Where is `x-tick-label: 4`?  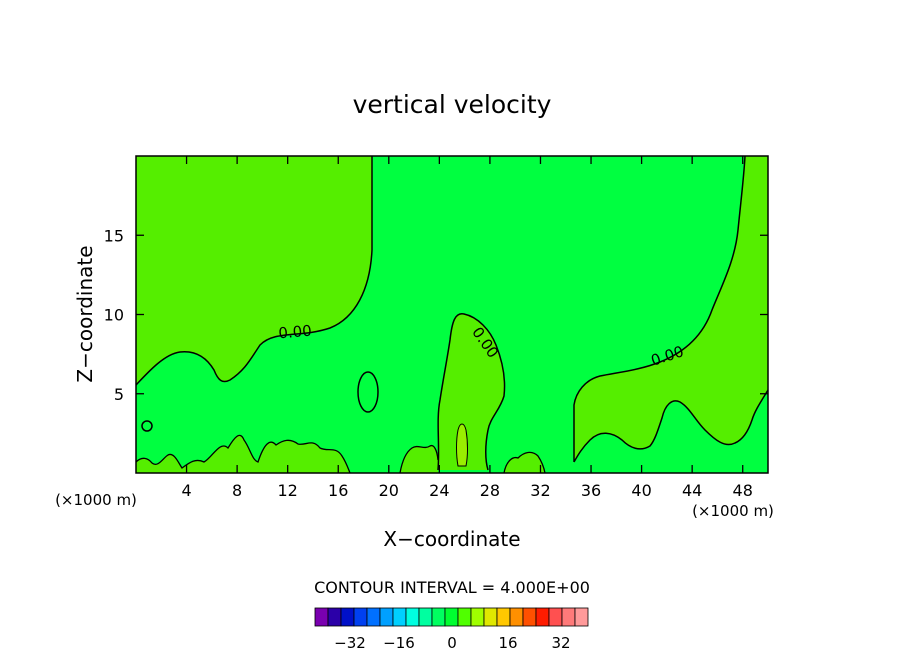 x-tick-label: 4 is located at coordinates (186, 490).